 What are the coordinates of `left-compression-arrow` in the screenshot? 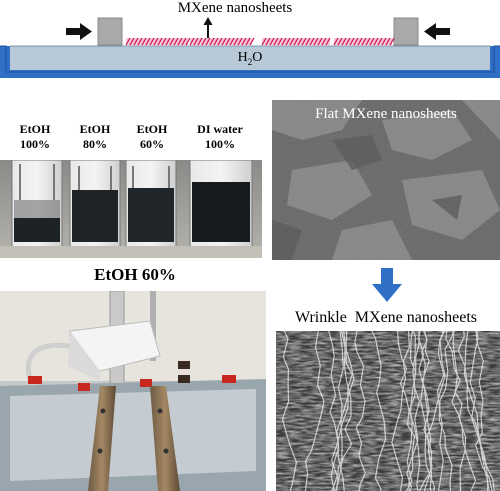 It's located at (79, 31).